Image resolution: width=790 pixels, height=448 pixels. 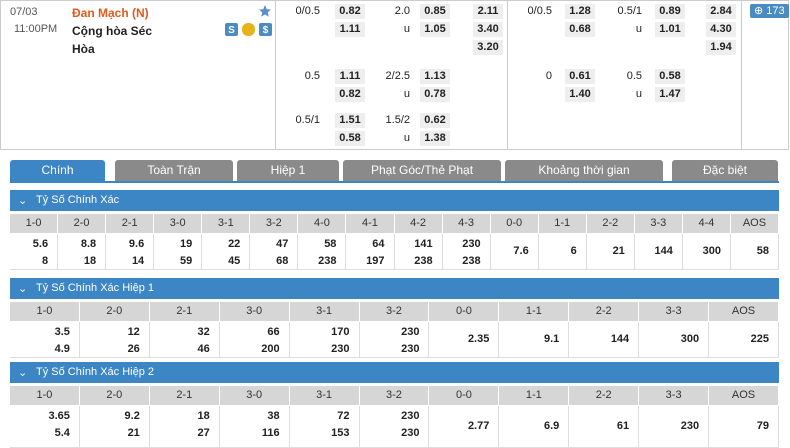 I want to click on odds: 47, so click(x=282, y=244).